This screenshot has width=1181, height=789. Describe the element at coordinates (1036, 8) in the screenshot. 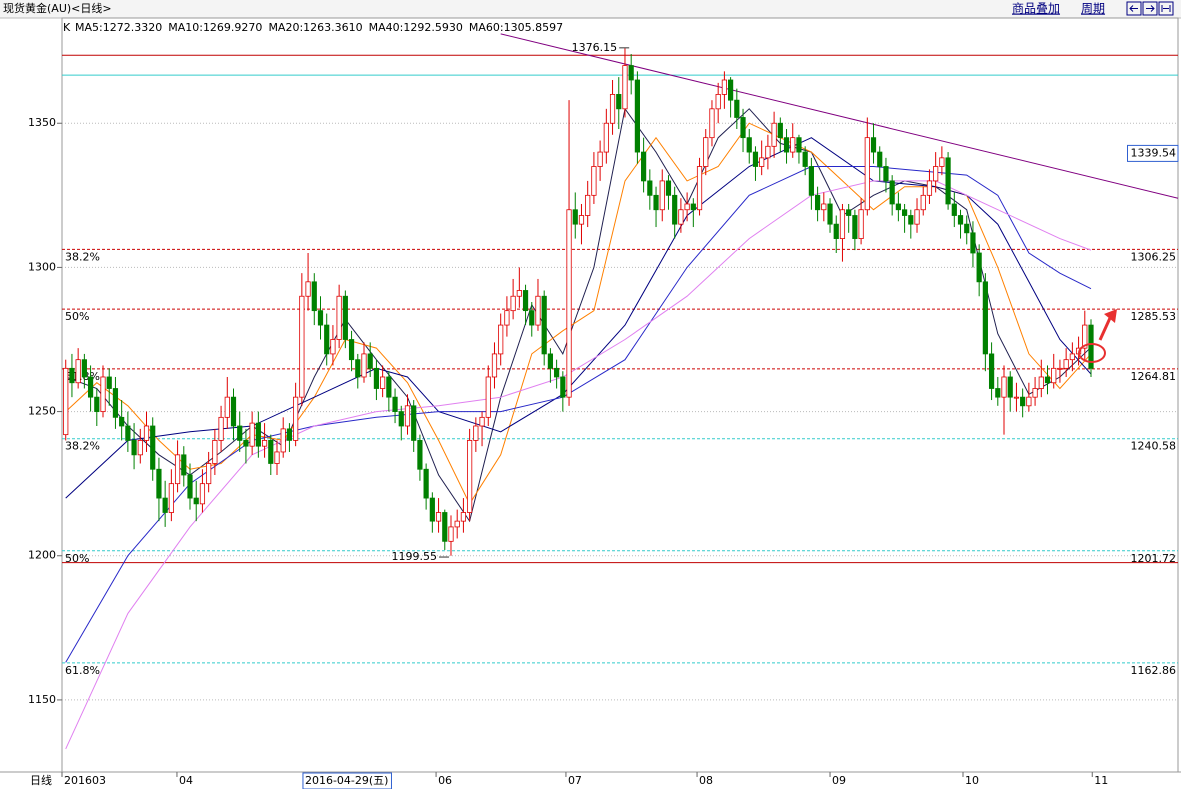

I see `overlay-link: 商品叠加` at that location.